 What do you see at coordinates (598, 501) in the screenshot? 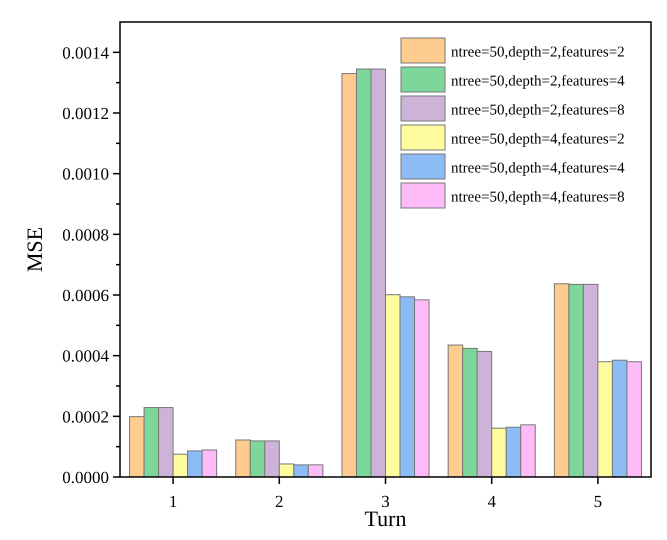
I see `x-tick-label: 5` at bounding box center [598, 501].